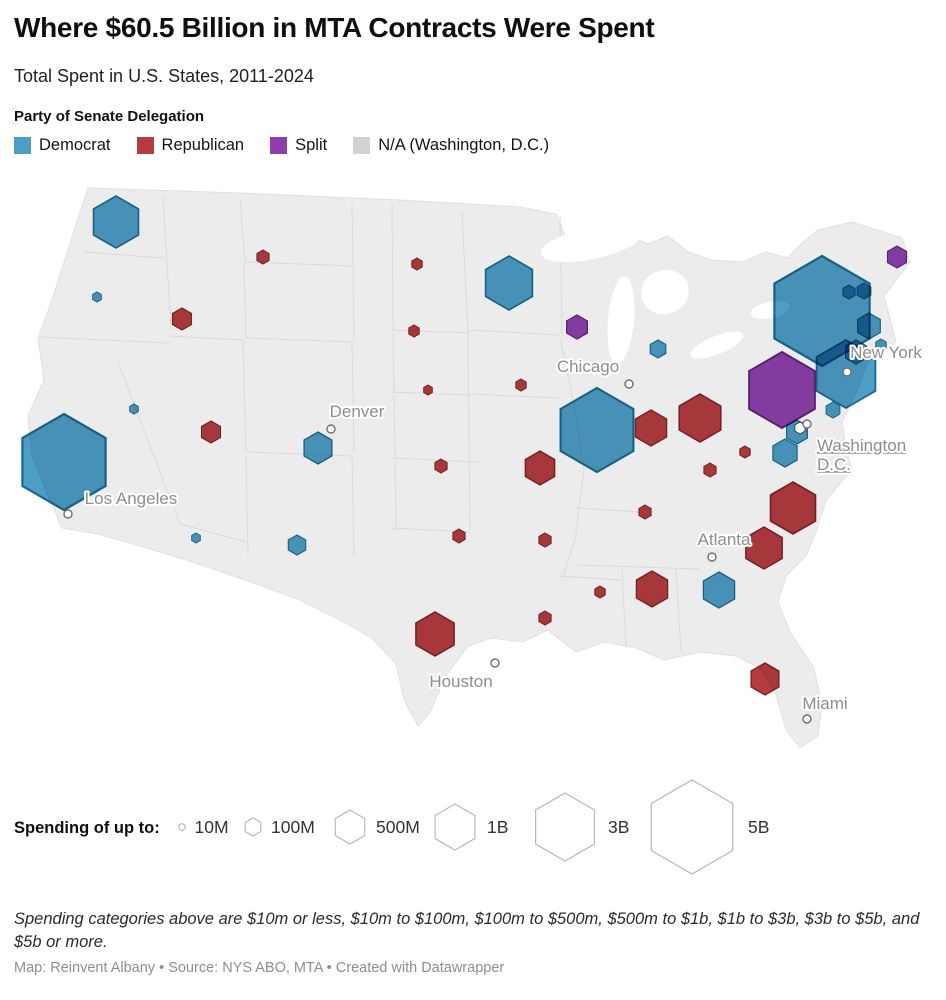  I want to click on state-spending-symbol-co, so click(318, 448).